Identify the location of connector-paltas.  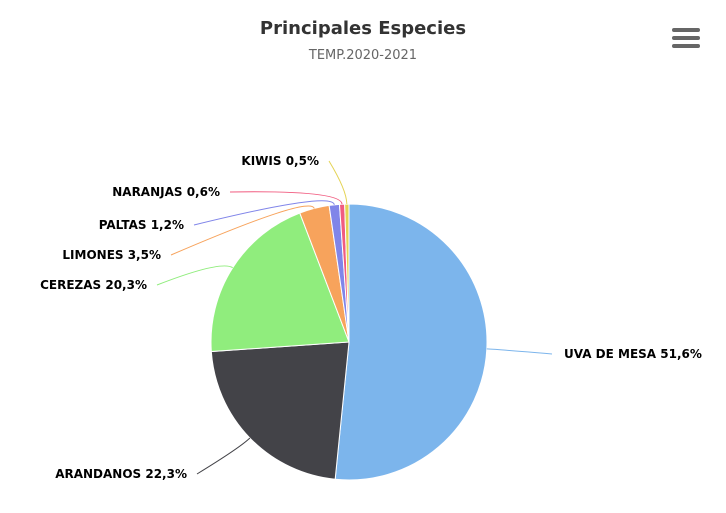
(264, 213).